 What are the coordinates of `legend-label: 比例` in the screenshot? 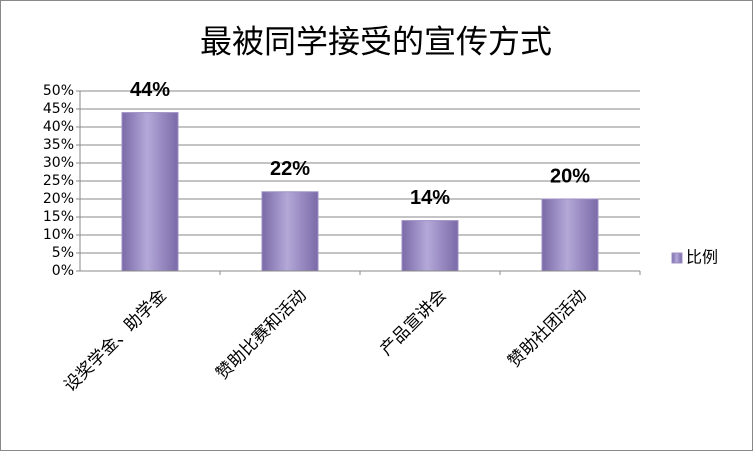 It's located at (702, 257).